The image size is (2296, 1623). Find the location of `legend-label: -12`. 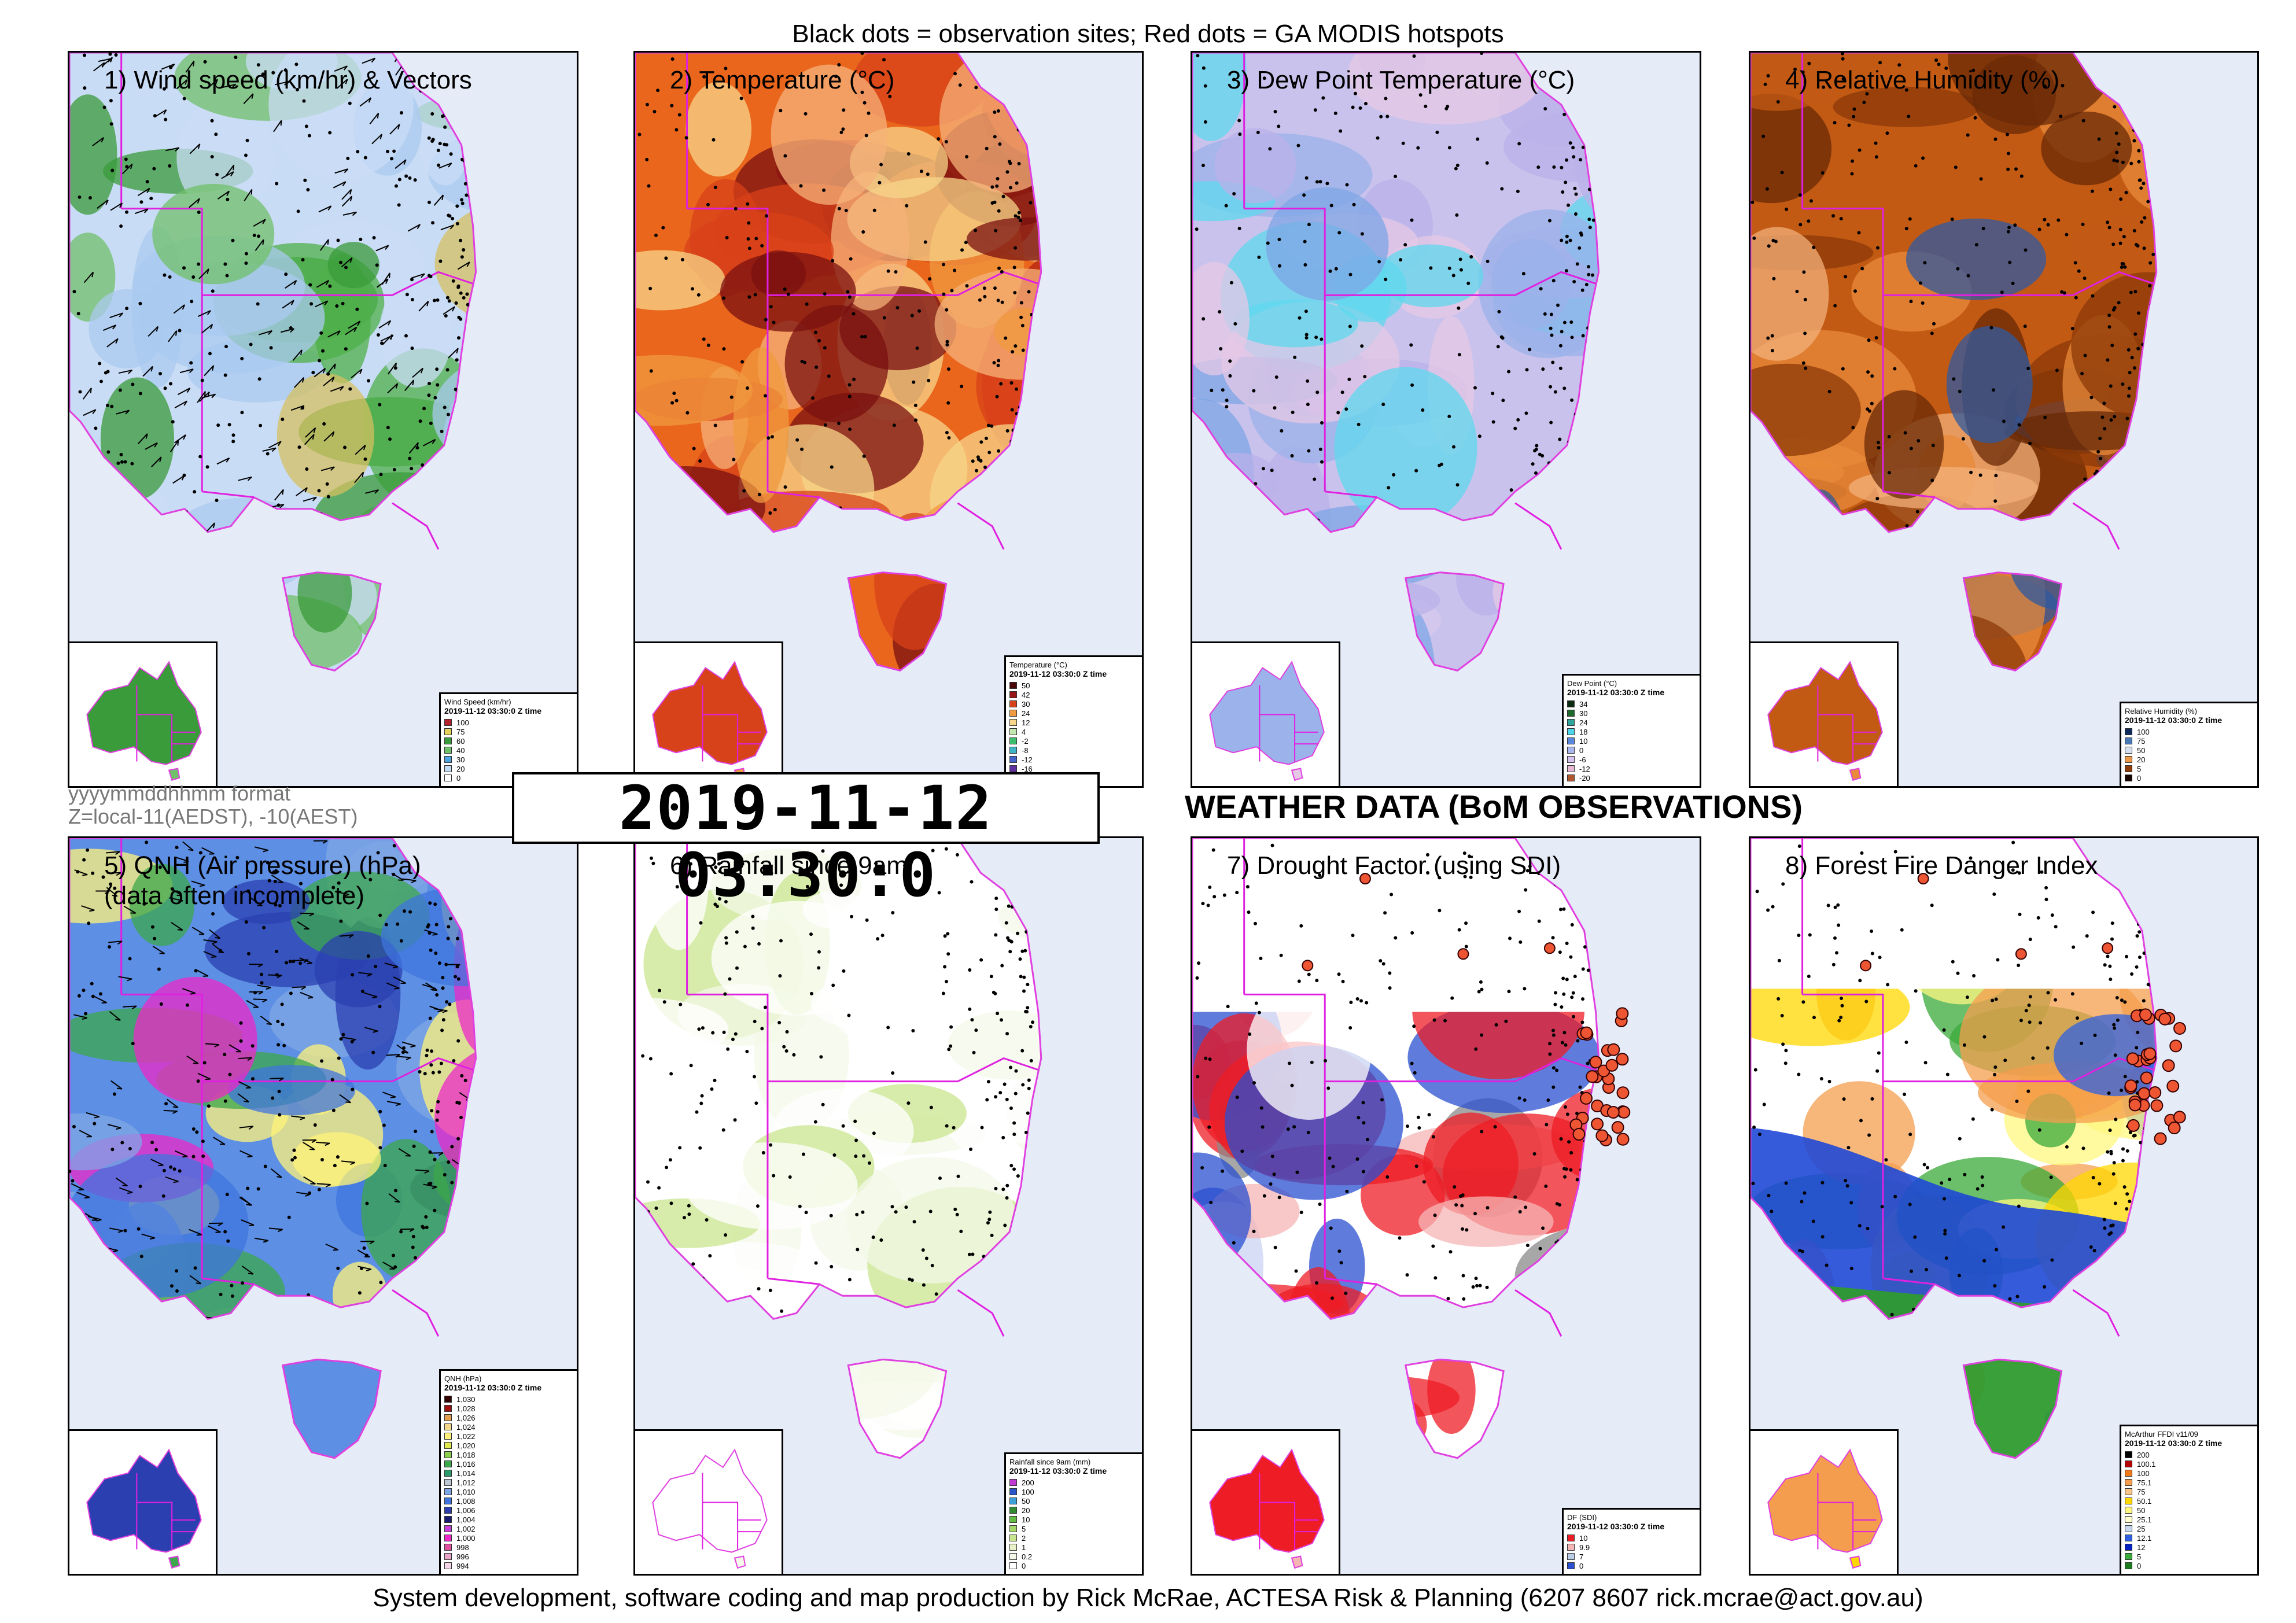

legend-label: -12 is located at coordinates (1584, 769).